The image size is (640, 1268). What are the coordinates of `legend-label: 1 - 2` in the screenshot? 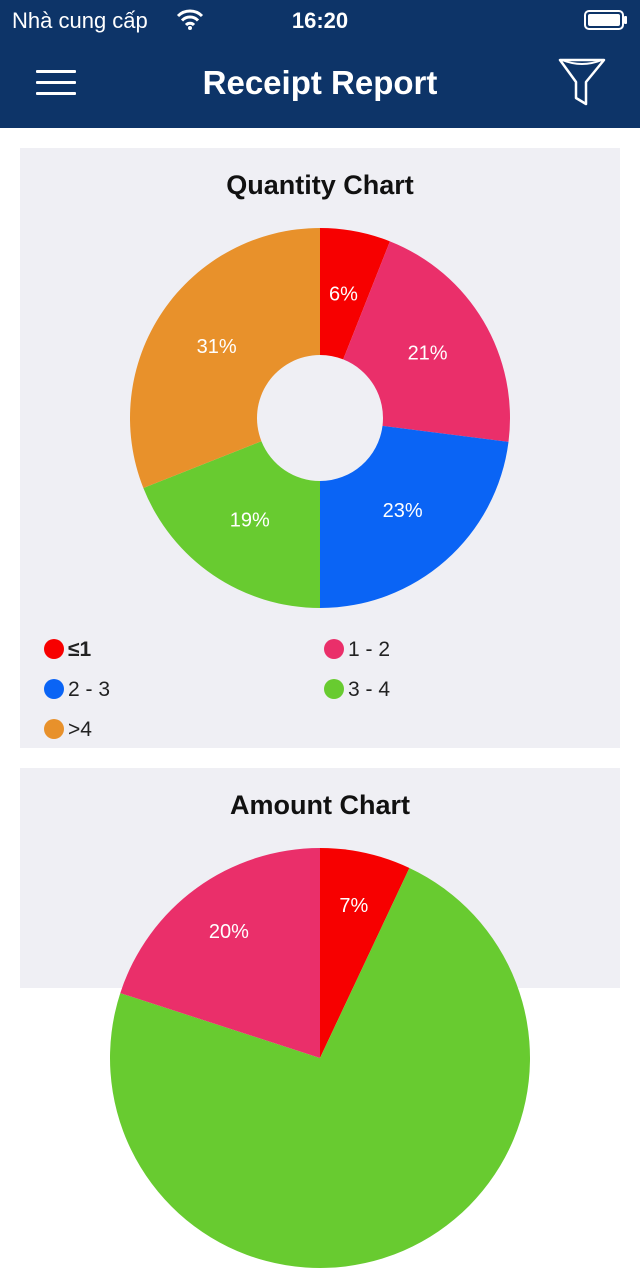 It's located at (369, 649).